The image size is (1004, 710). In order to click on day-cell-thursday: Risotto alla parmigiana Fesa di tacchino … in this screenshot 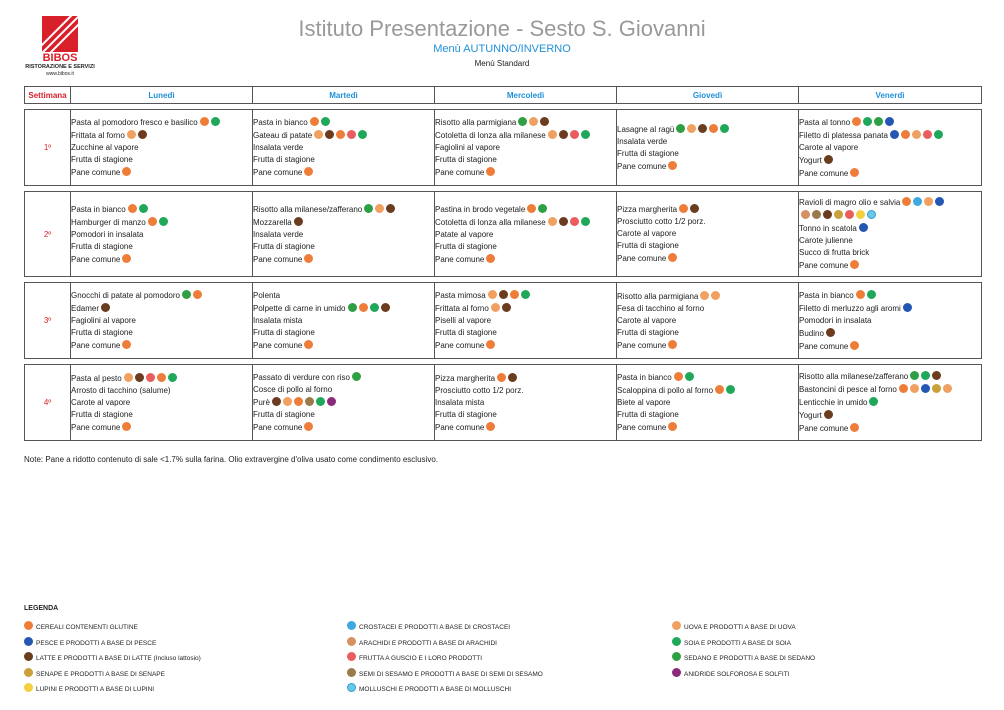, I will do `click(707, 320)`.